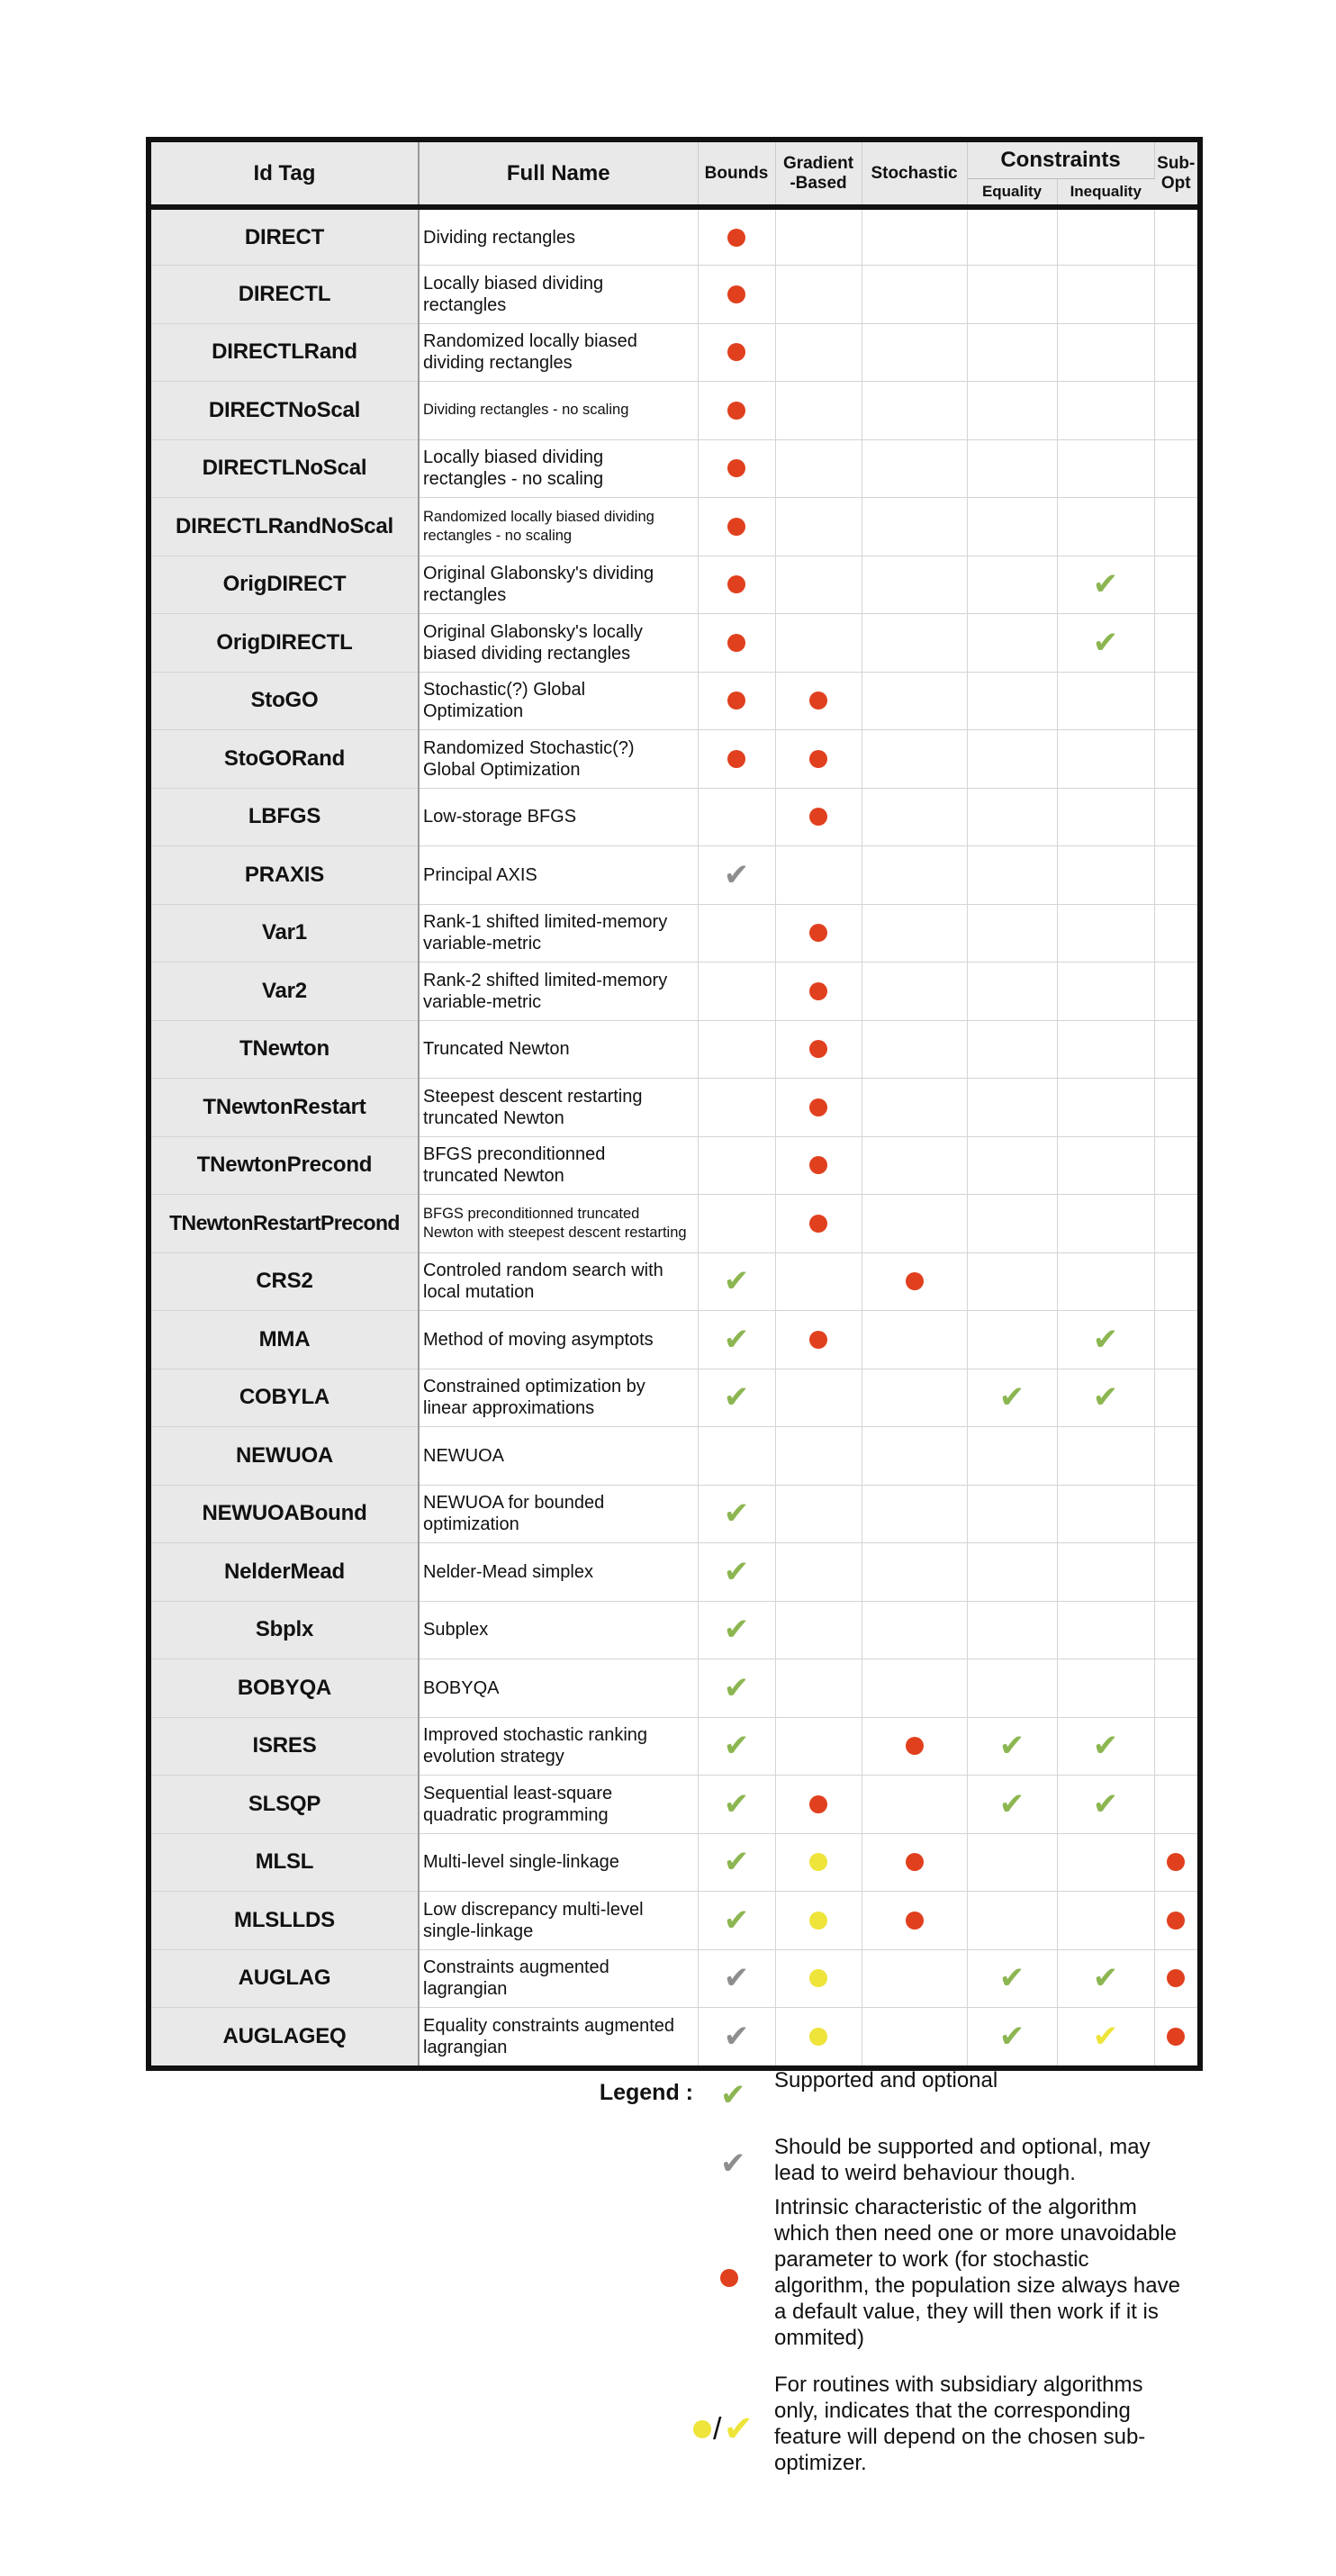 This screenshot has width=1336, height=2576. What do you see at coordinates (285, 526) in the screenshot?
I see `id-tag-cell: DIRECTLRandNoScal` at bounding box center [285, 526].